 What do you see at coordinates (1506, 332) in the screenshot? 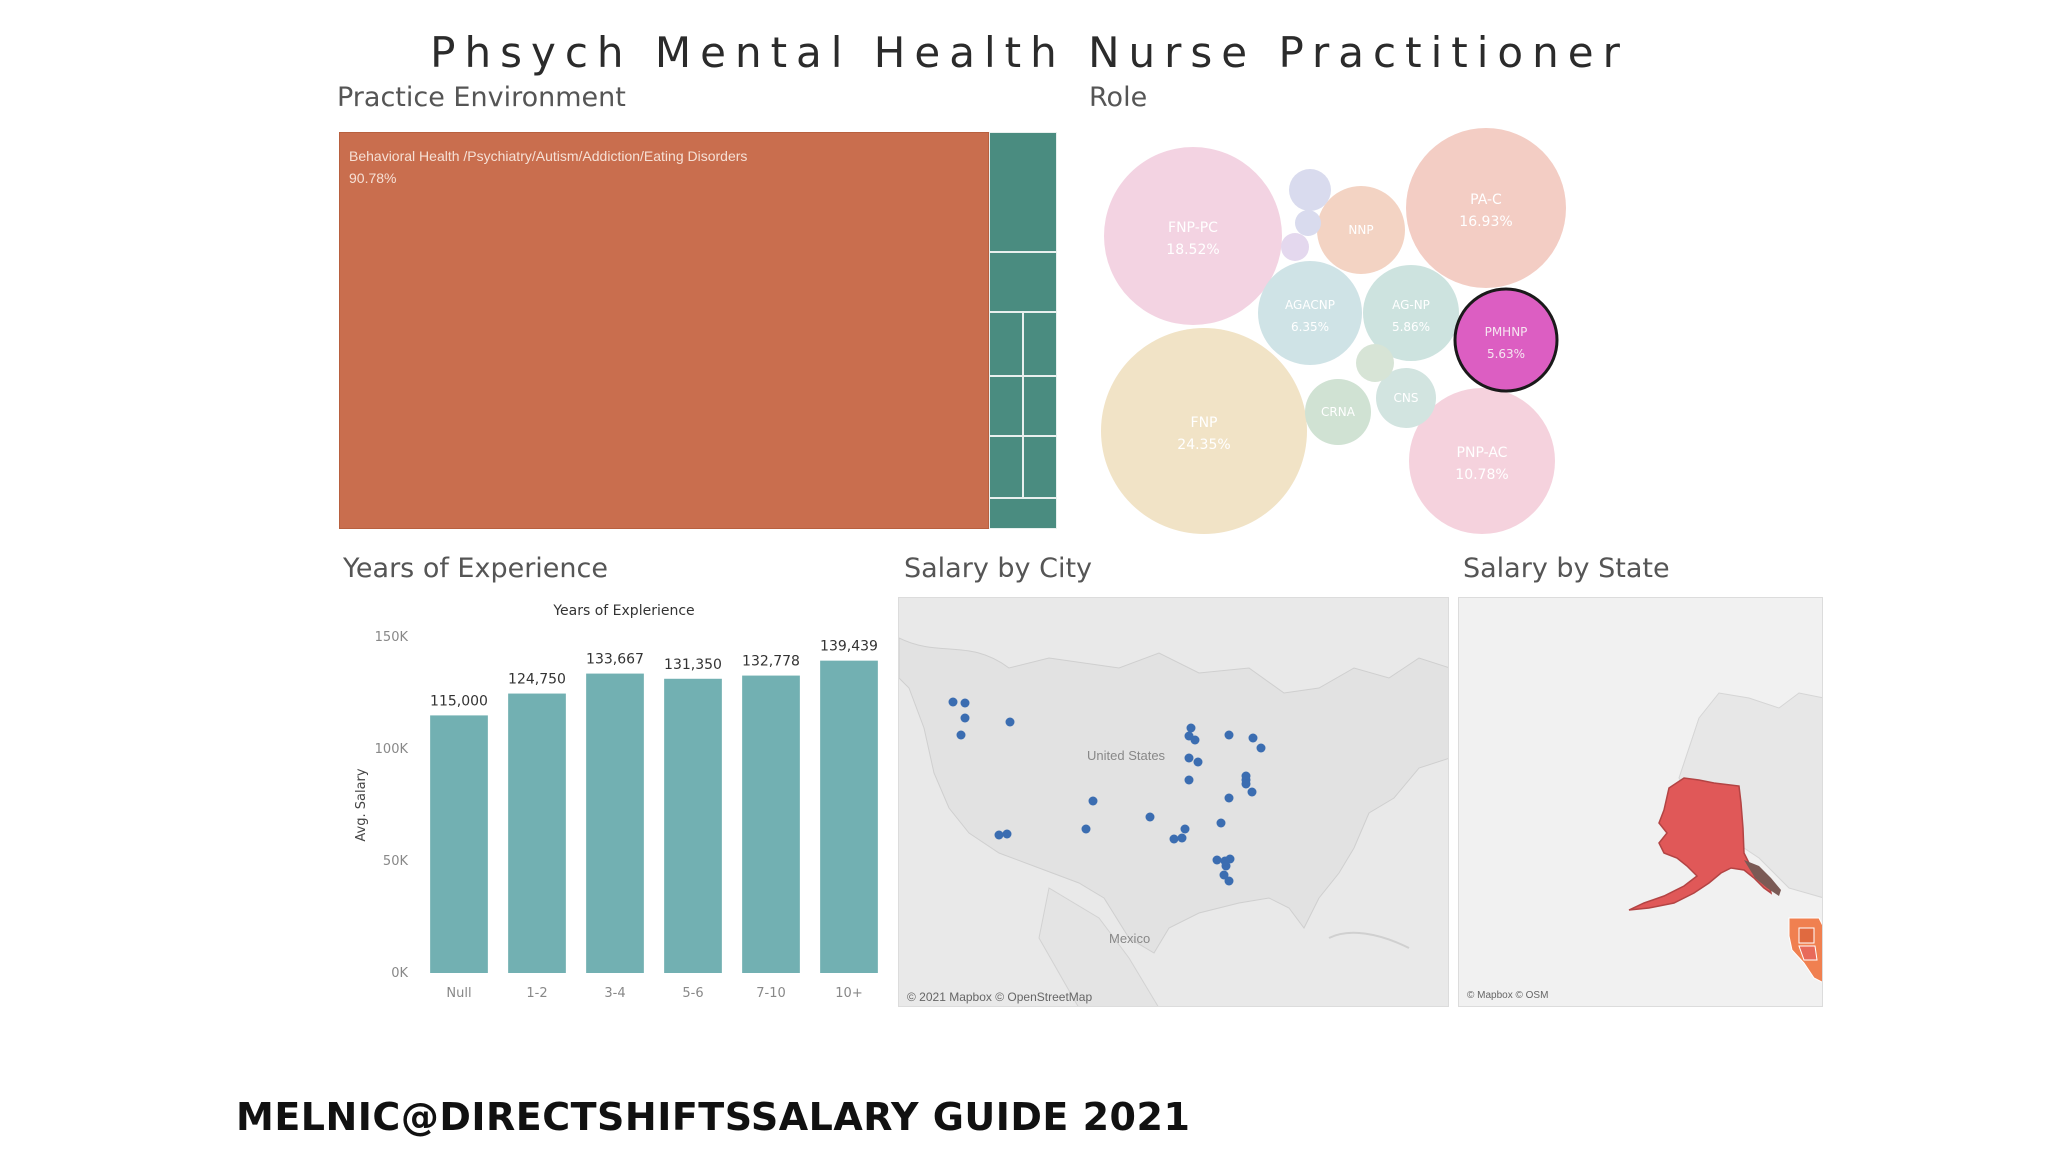
I see `bubble-label: PMHNP` at bounding box center [1506, 332].